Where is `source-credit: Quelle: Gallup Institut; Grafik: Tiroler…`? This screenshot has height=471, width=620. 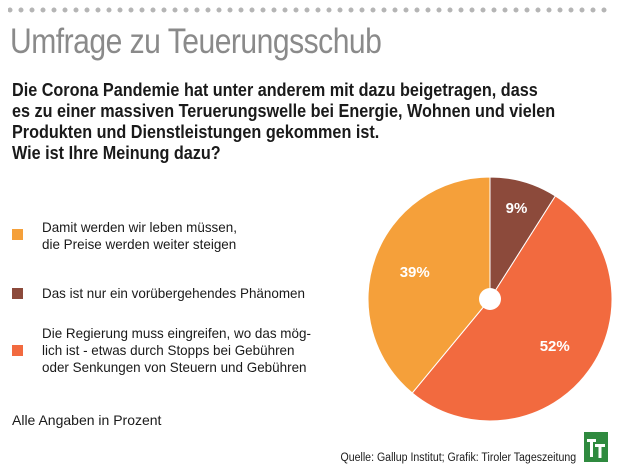
source-credit: Quelle: Gallup Institut; Grafik: Tiroler… is located at coordinates (458, 458).